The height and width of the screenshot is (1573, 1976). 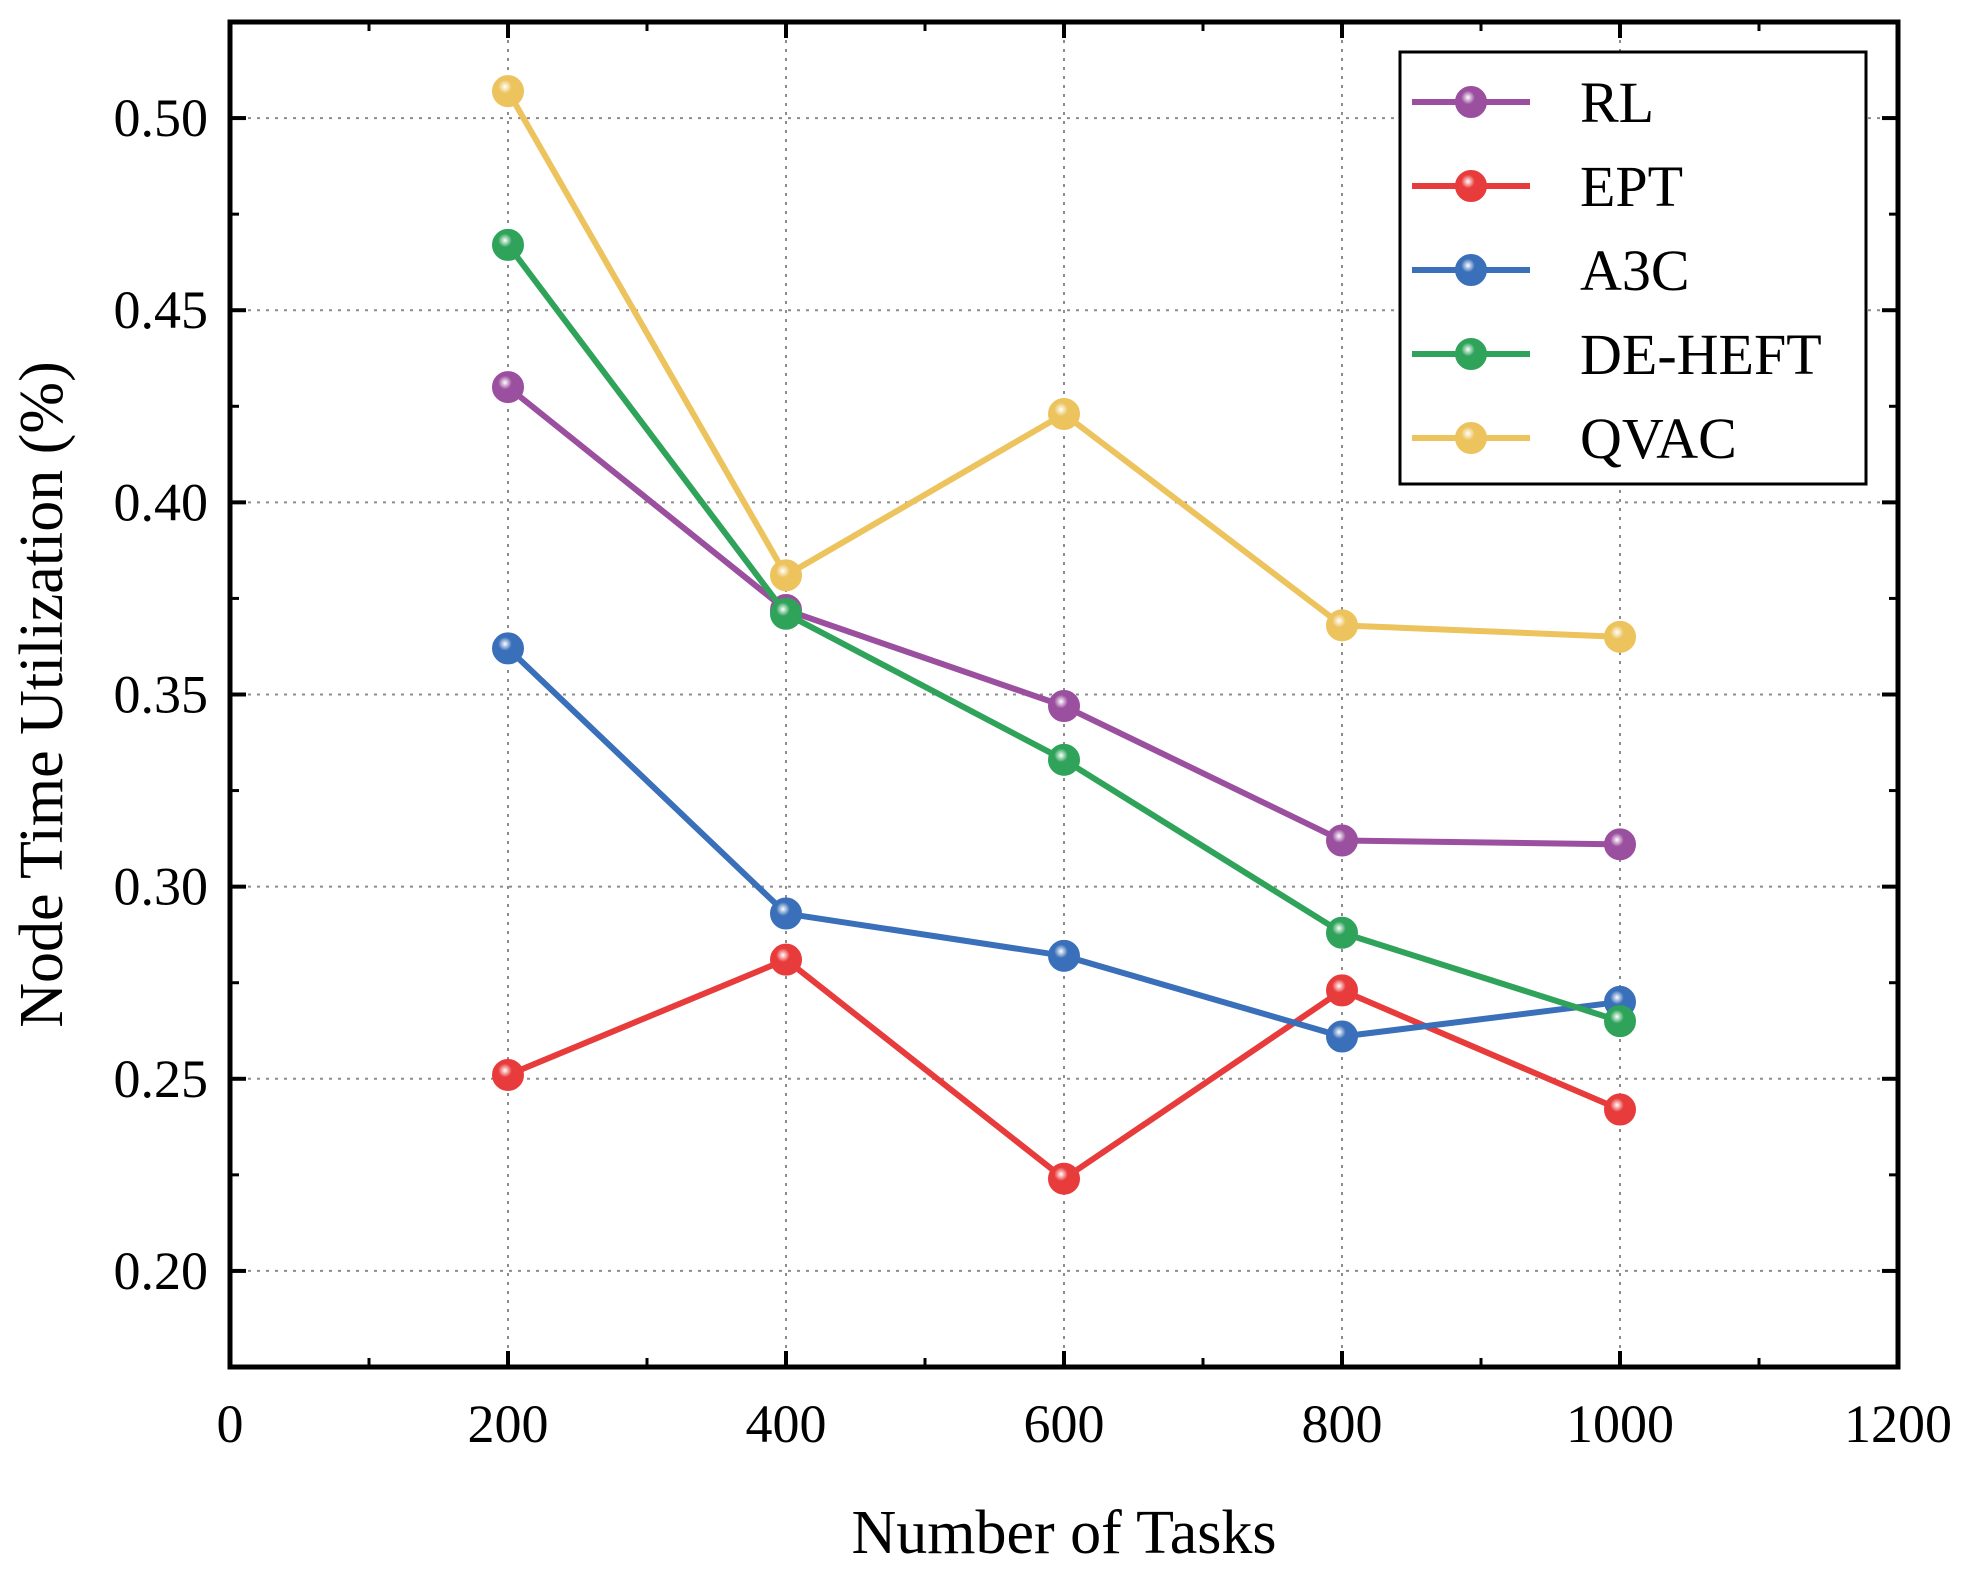 I want to click on x-tick-label: 400, so click(x=786, y=1424).